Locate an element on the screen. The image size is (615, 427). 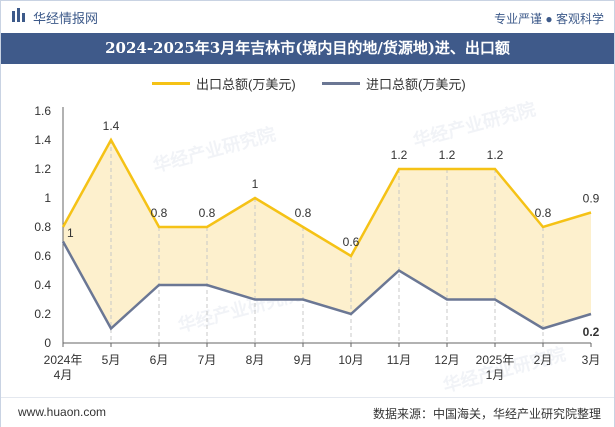
legend-item-import: 进口总额(万美元) is located at coordinates (394, 83).